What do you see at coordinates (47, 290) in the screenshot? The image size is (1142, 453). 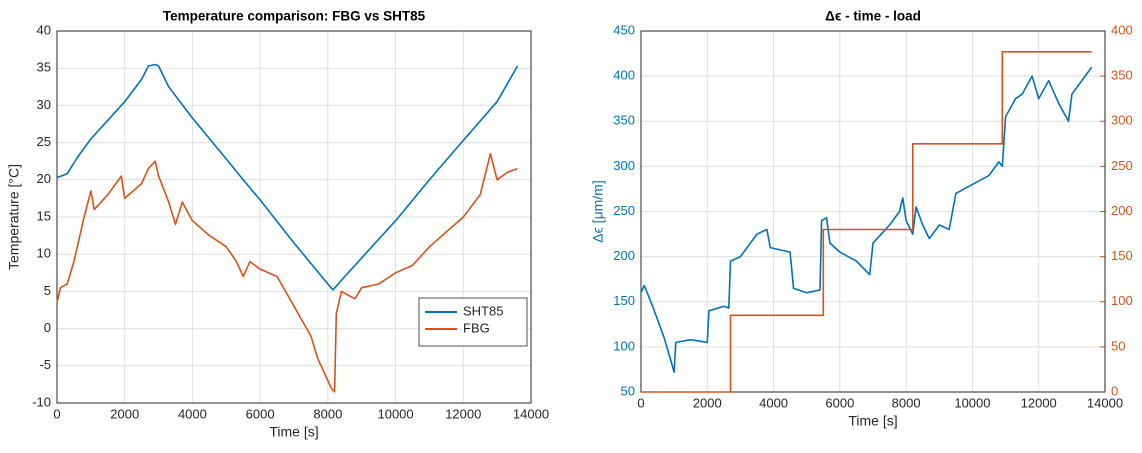 I see `y-tick-label: 5` at bounding box center [47, 290].